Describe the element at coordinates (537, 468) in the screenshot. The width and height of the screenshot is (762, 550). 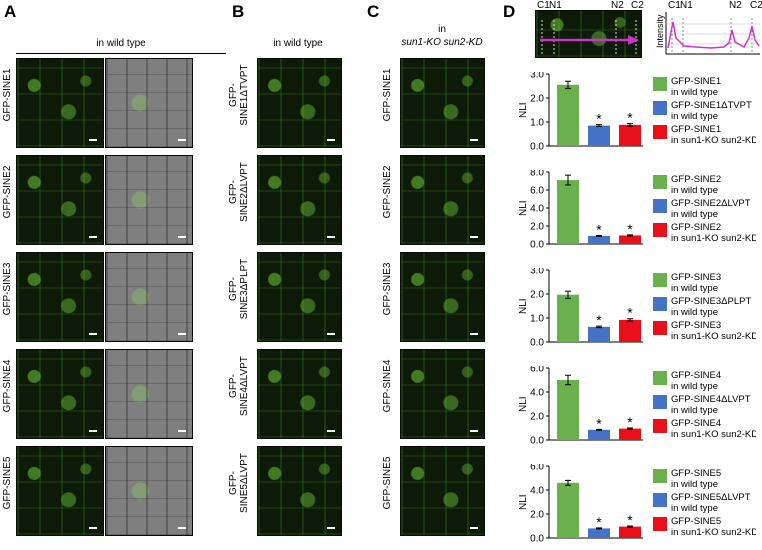
I see `y-tick-label: 6.0` at that location.